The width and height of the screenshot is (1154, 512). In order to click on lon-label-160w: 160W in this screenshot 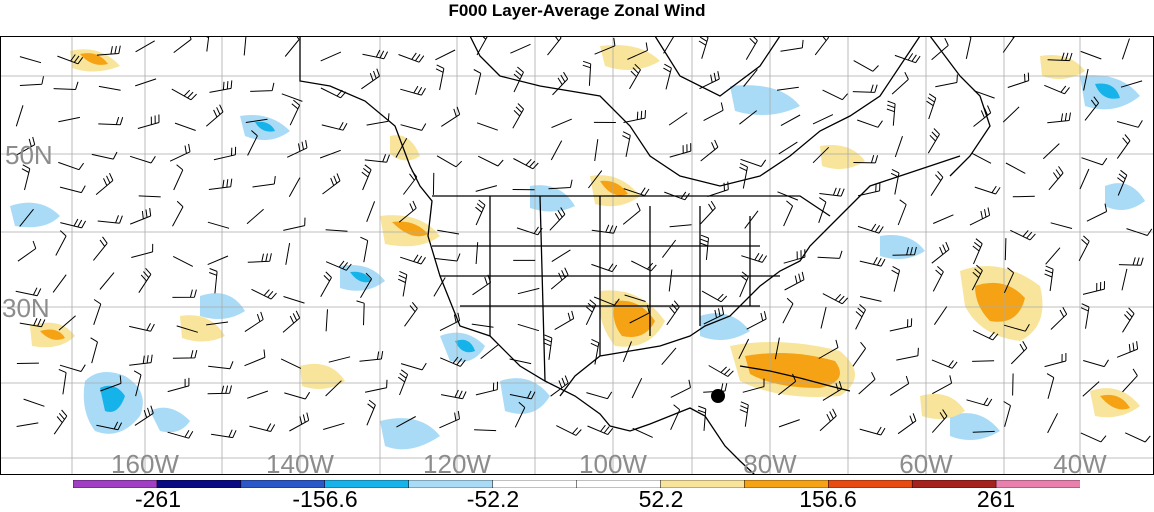, I will do `click(145, 462)`.